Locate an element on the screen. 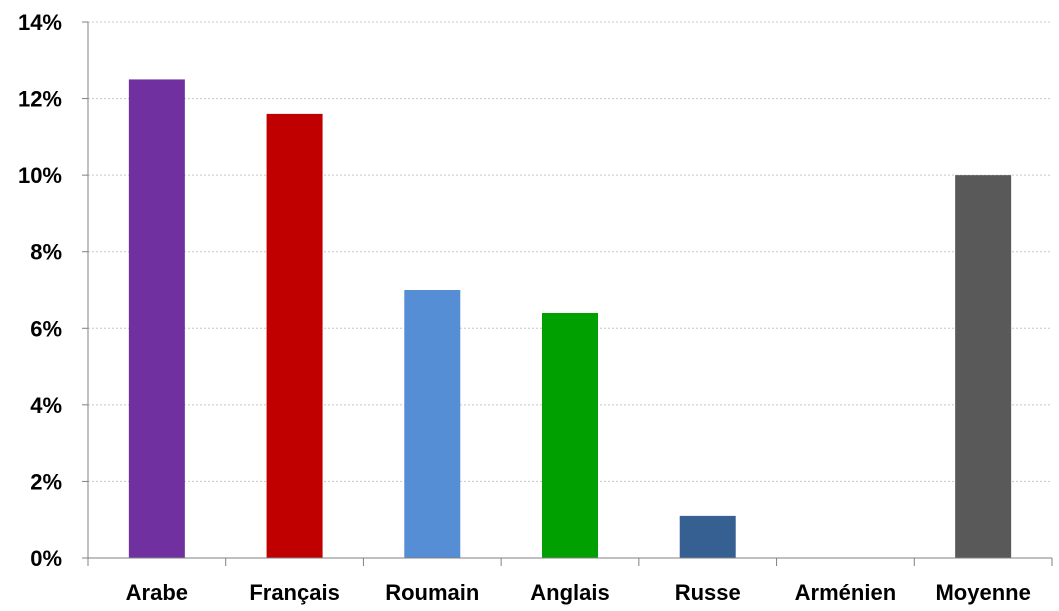 The height and width of the screenshot is (611, 1059). bar-français is located at coordinates (294, 335).